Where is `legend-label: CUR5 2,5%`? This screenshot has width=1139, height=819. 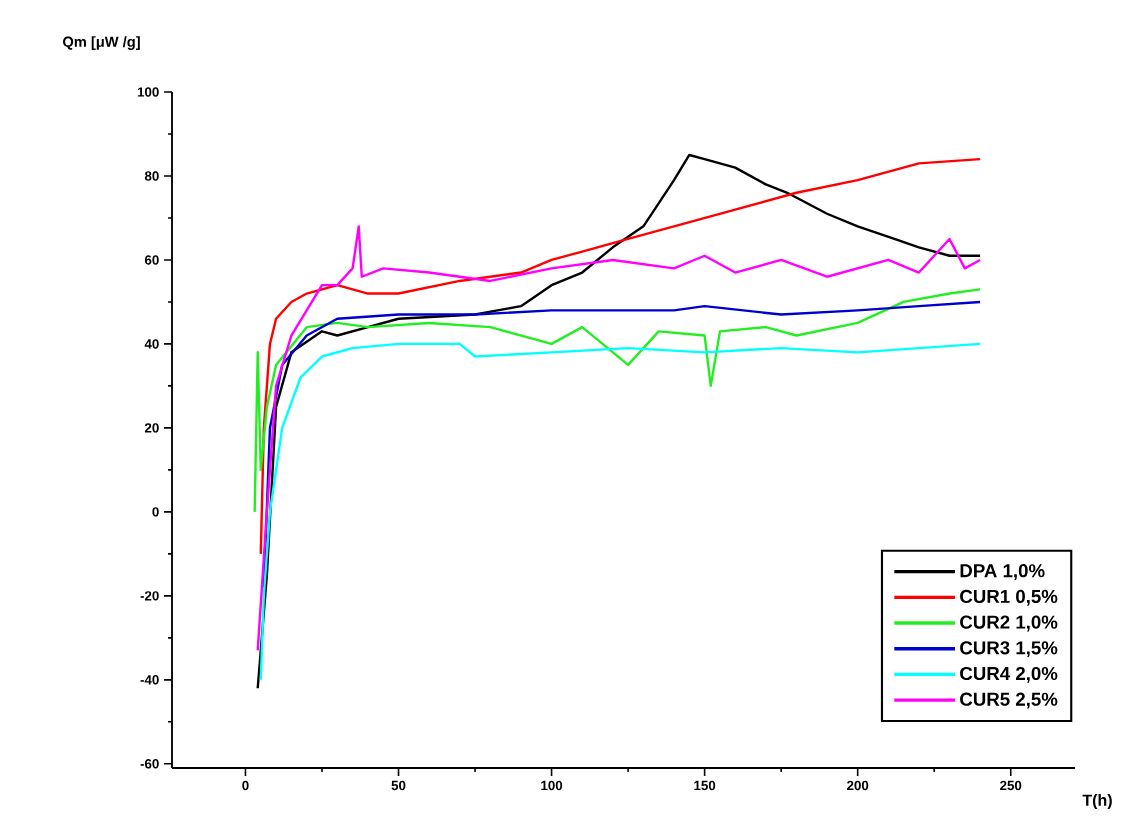 legend-label: CUR5 2,5% is located at coordinates (1009, 700).